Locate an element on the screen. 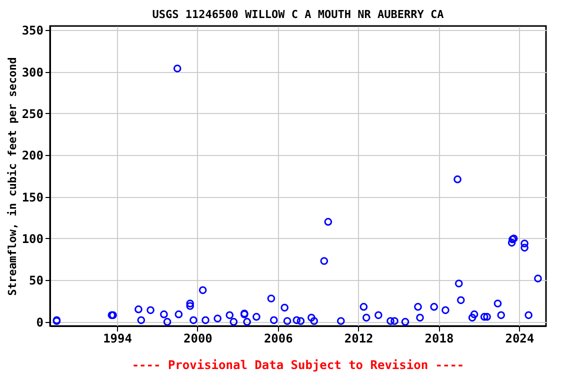  x-tick-label: 2018 is located at coordinates (439, 339).